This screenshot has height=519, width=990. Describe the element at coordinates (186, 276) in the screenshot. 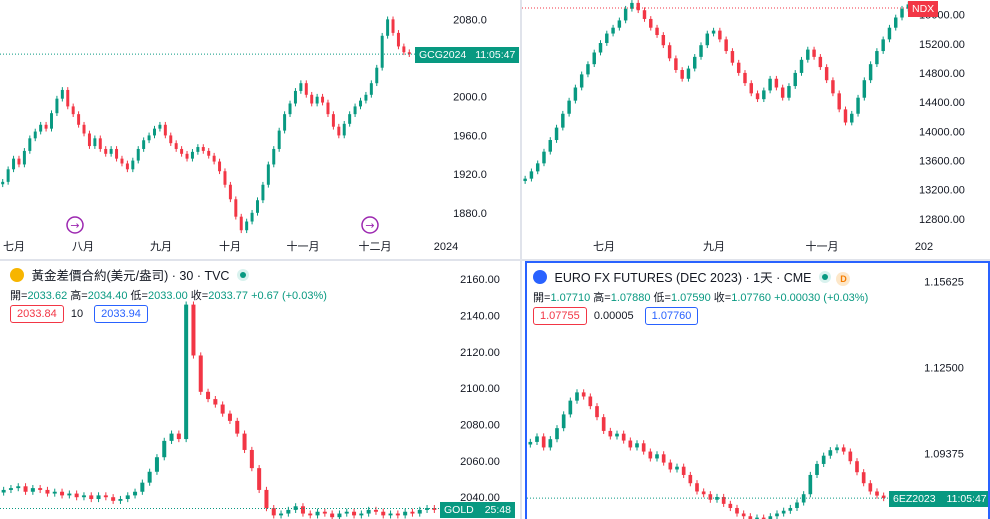

I see `interval-label: 30` at that location.